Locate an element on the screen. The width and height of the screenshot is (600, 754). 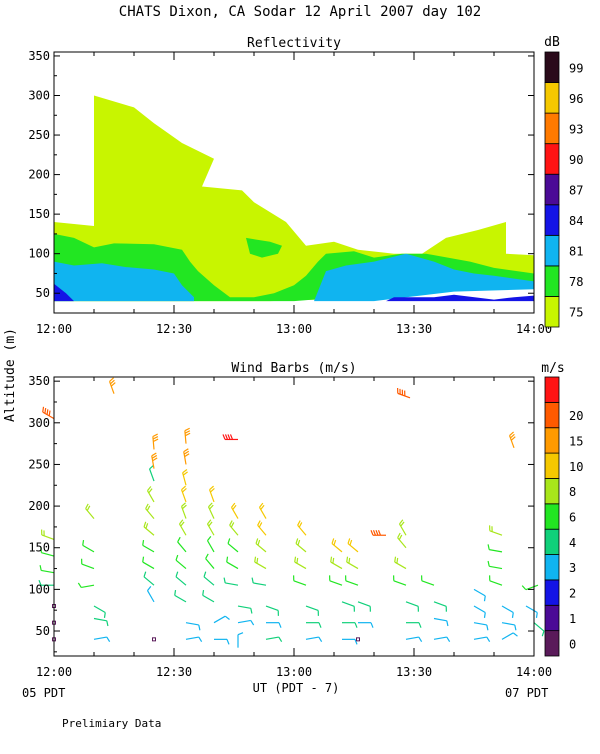
footer-note: Prelimiary Data is located at coordinates (111, 723).